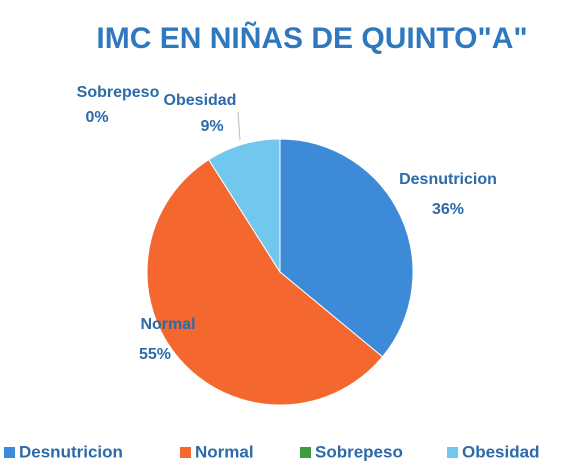 Image resolution: width=582 pixels, height=465 pixels. I want to click on data-label-name: Obesidad, so click(200, 100).